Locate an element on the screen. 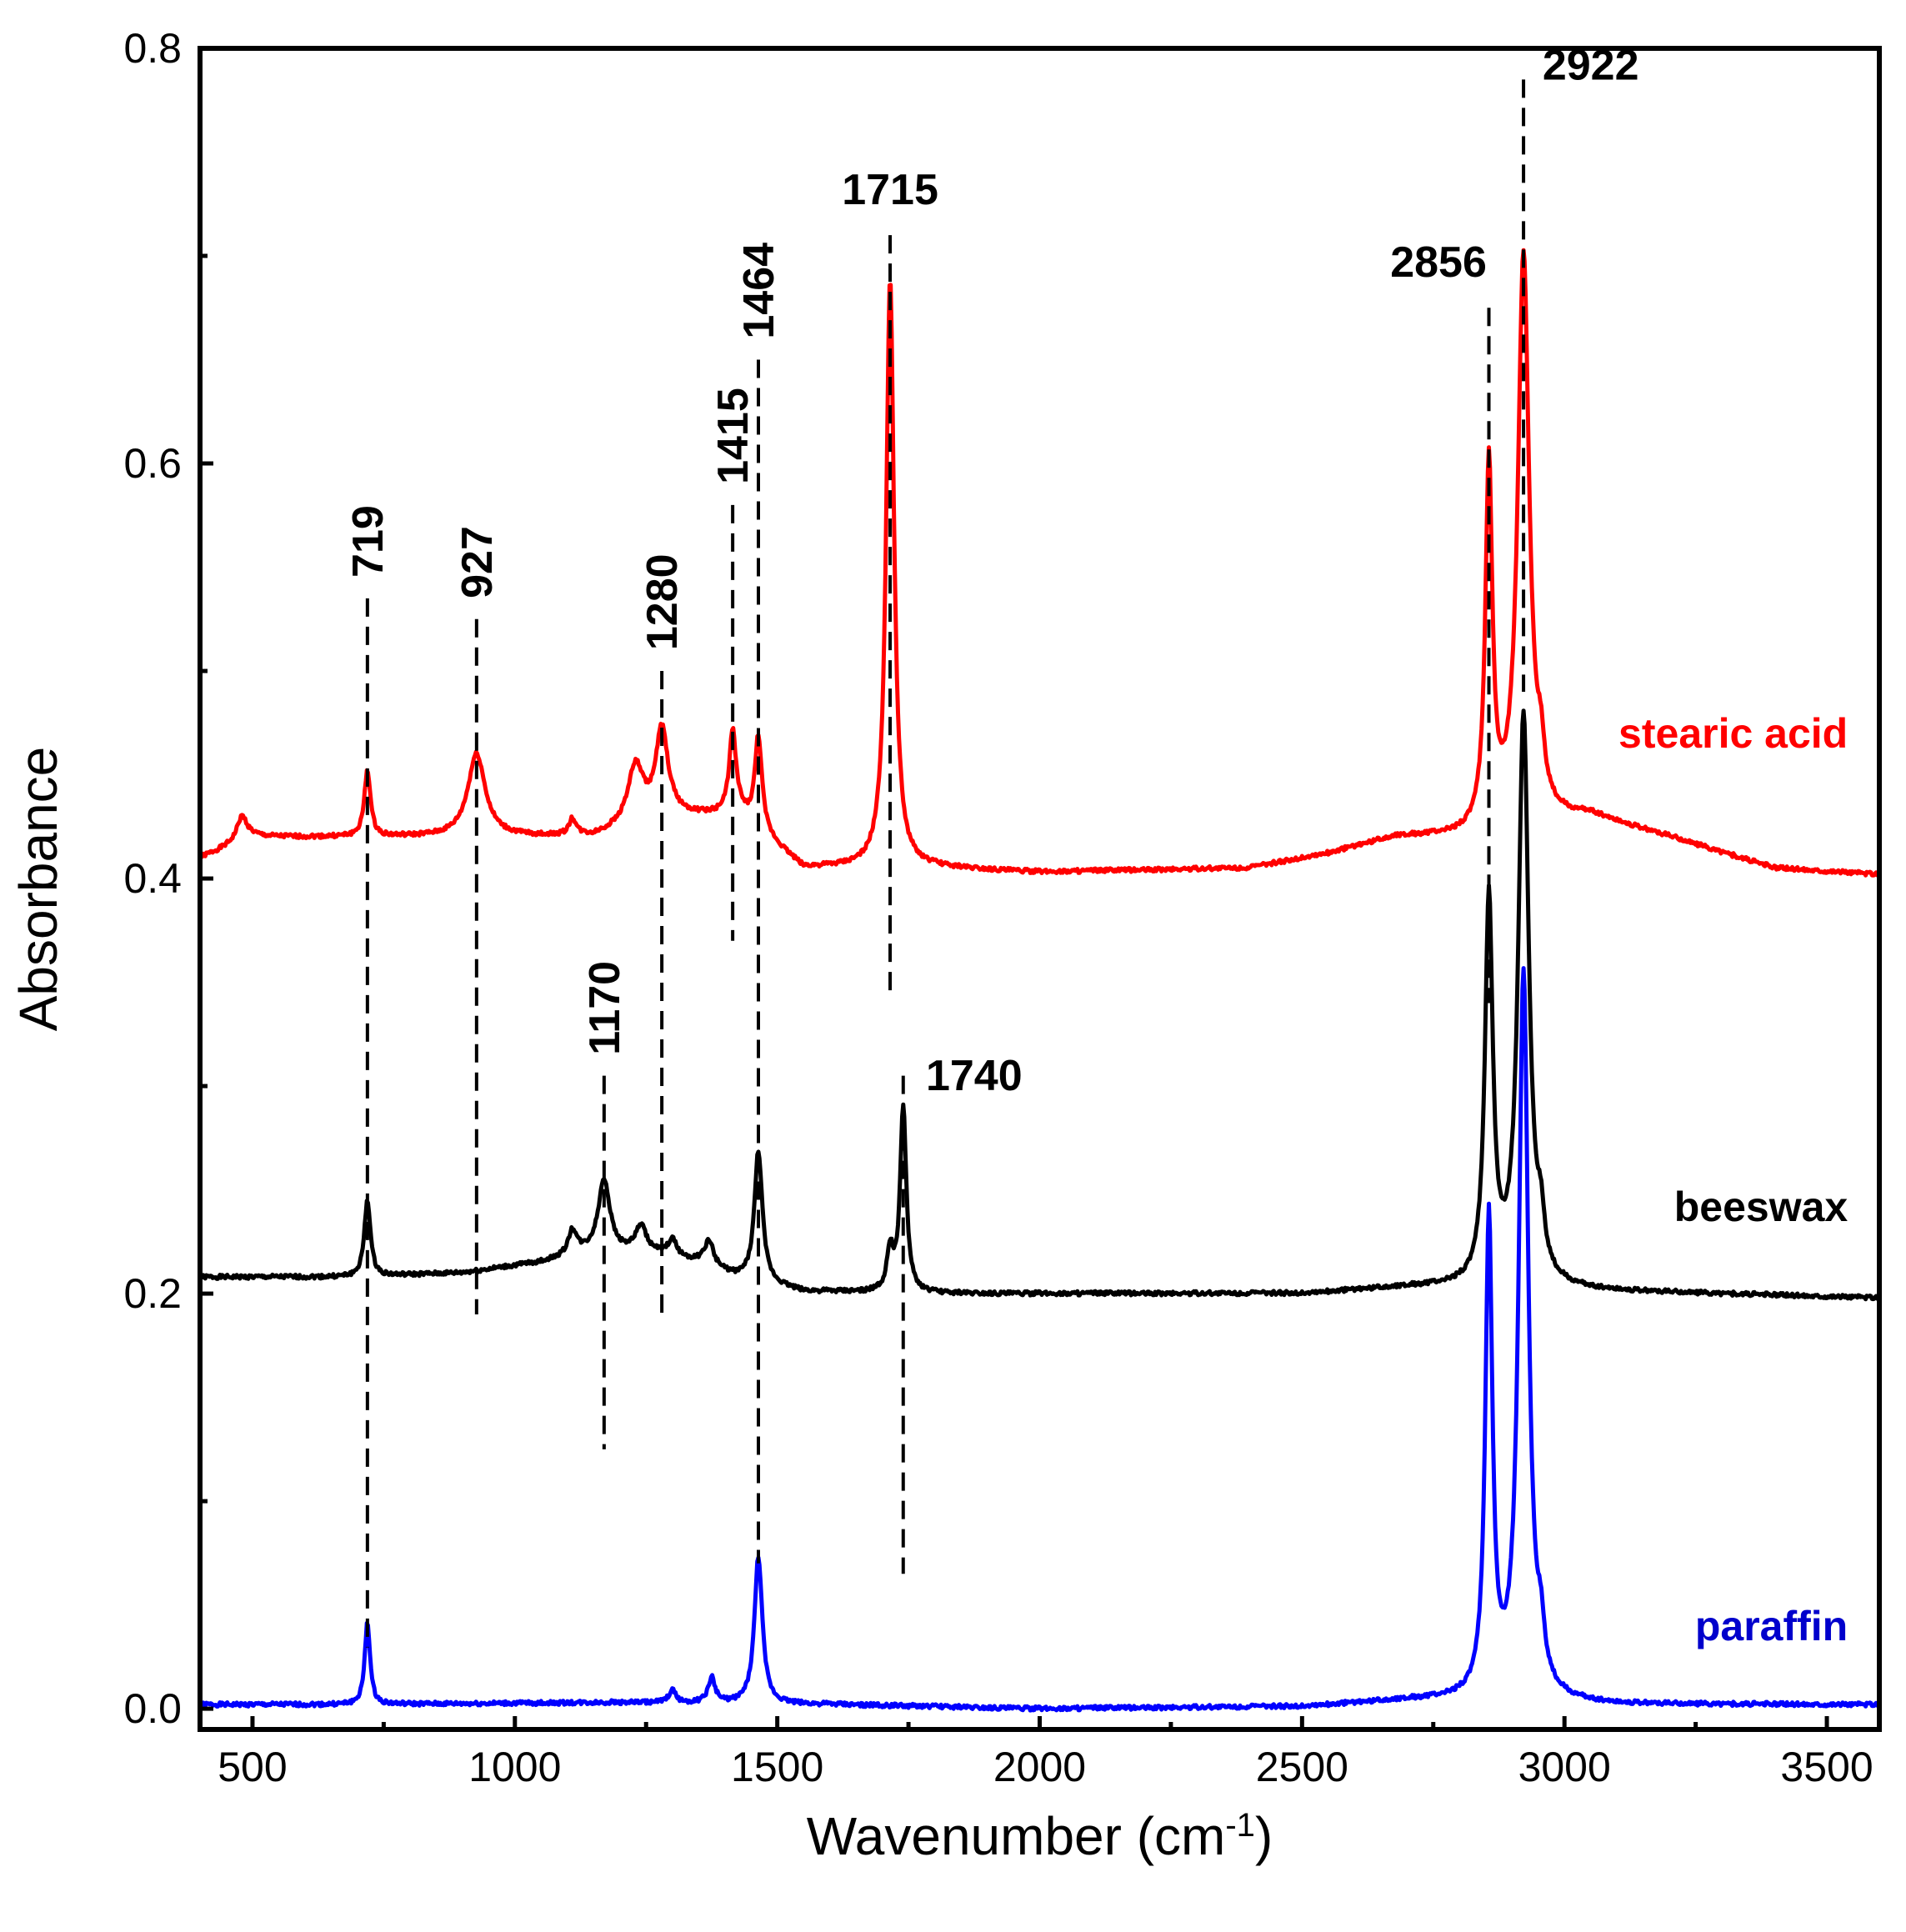 Image resolution: width=1906 pixels, height=1932 pixels. peak-label: 1415 is located at coordinates (733, 436).